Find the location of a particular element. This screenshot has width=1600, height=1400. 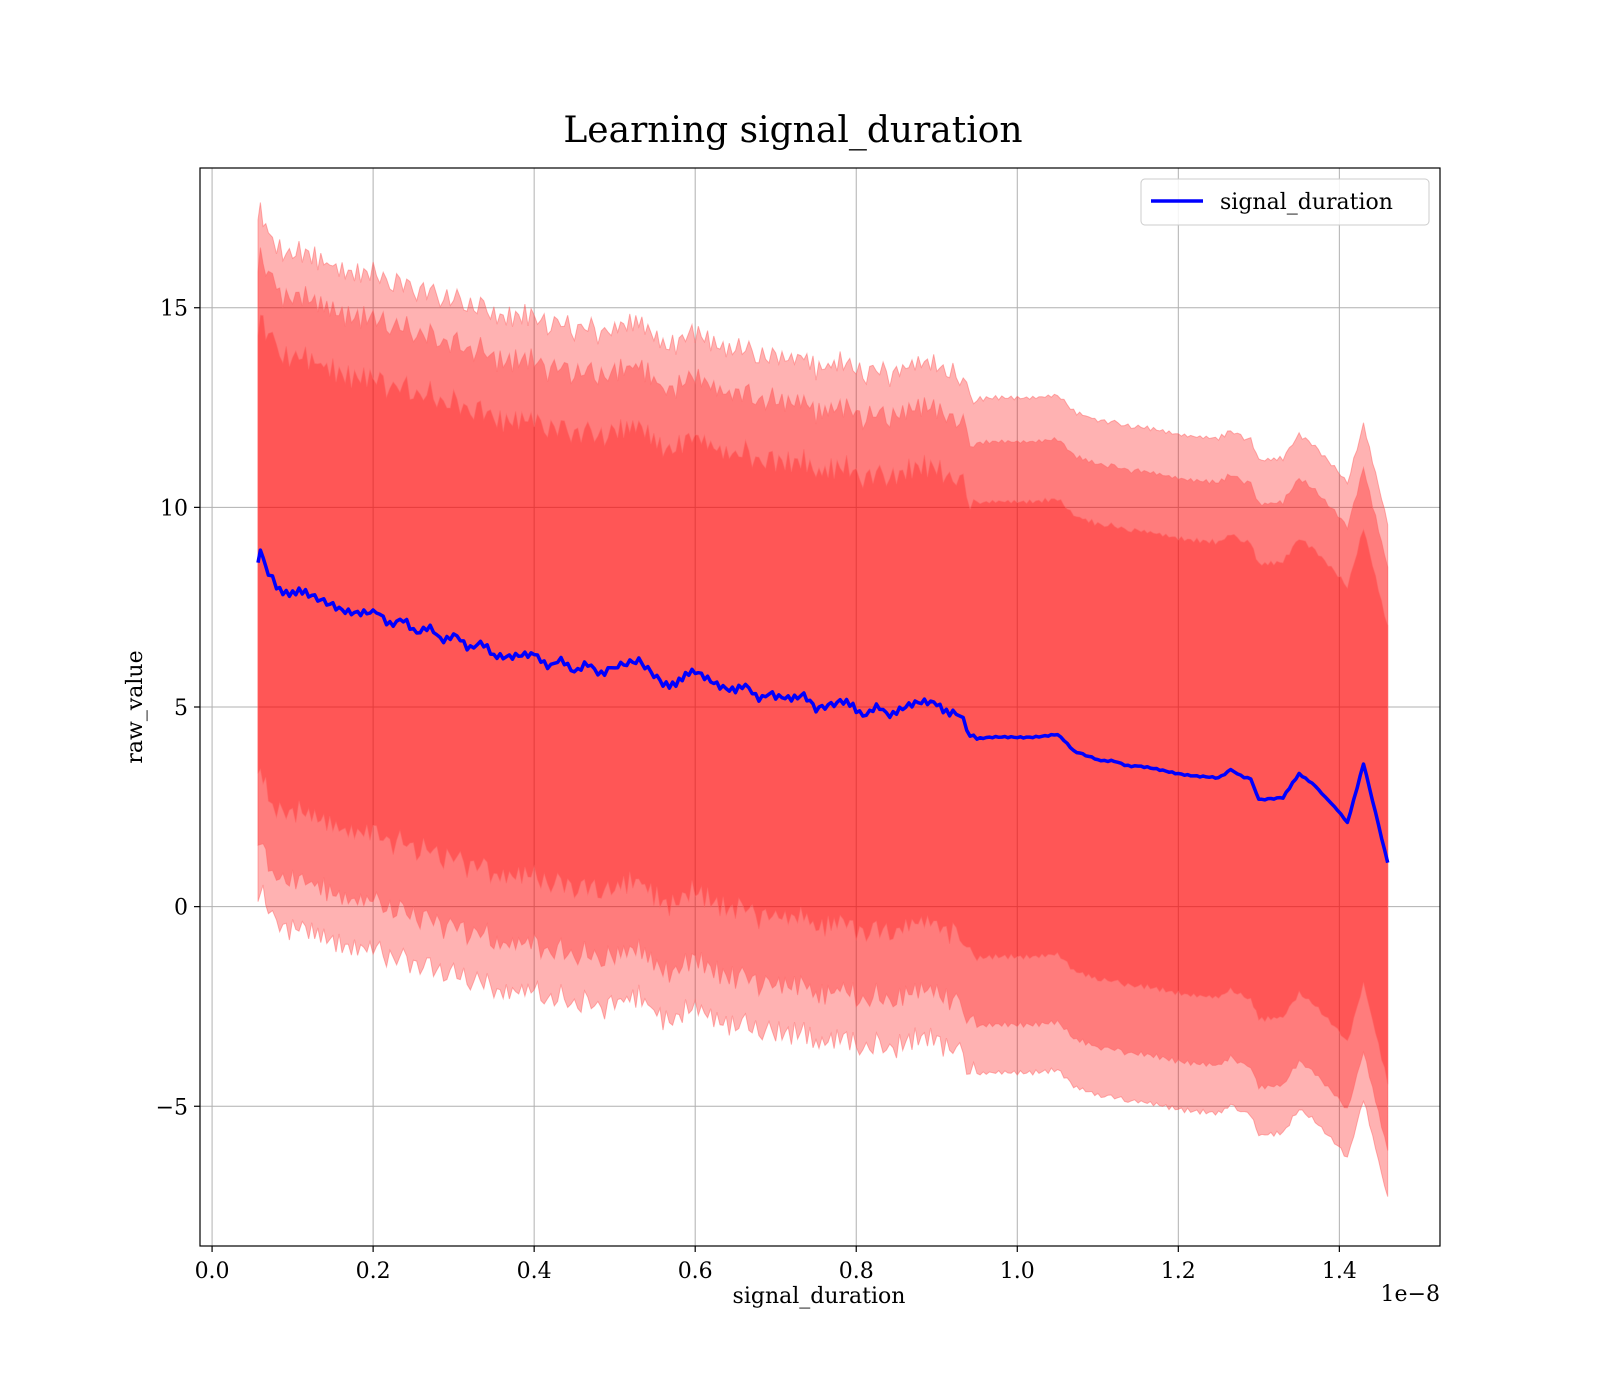

y-tick-label: 0 is located at coordinates (181, 908).